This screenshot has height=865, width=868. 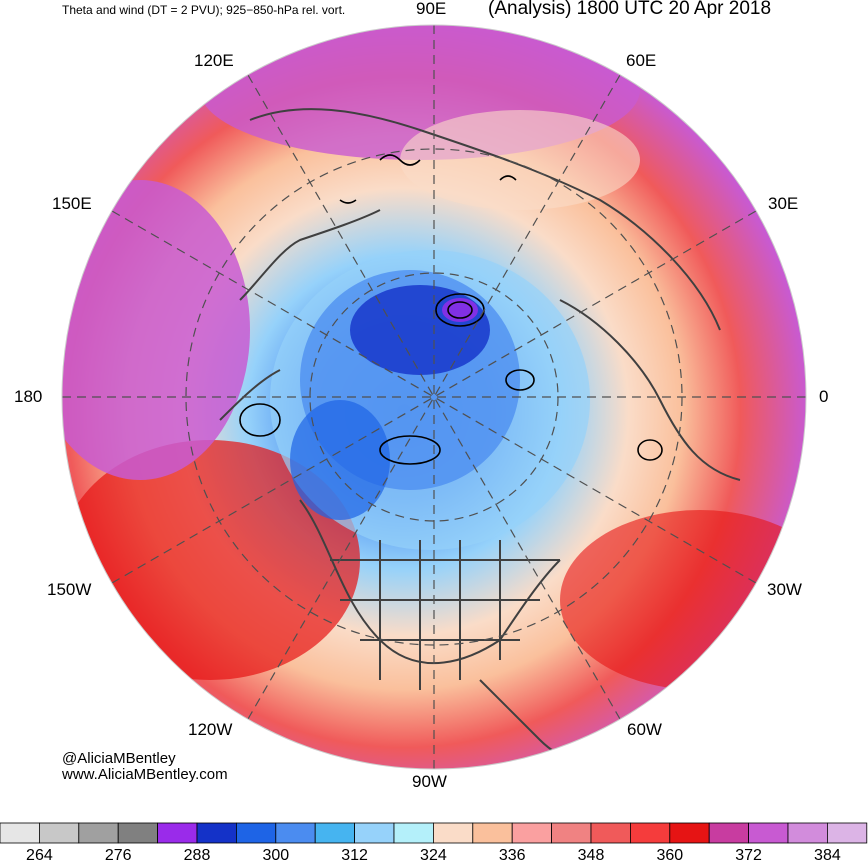 What do you see at coordinates (433, 855) in the screenshot?
I see `colorbar-label: 324` at bounding box center [433, 855].